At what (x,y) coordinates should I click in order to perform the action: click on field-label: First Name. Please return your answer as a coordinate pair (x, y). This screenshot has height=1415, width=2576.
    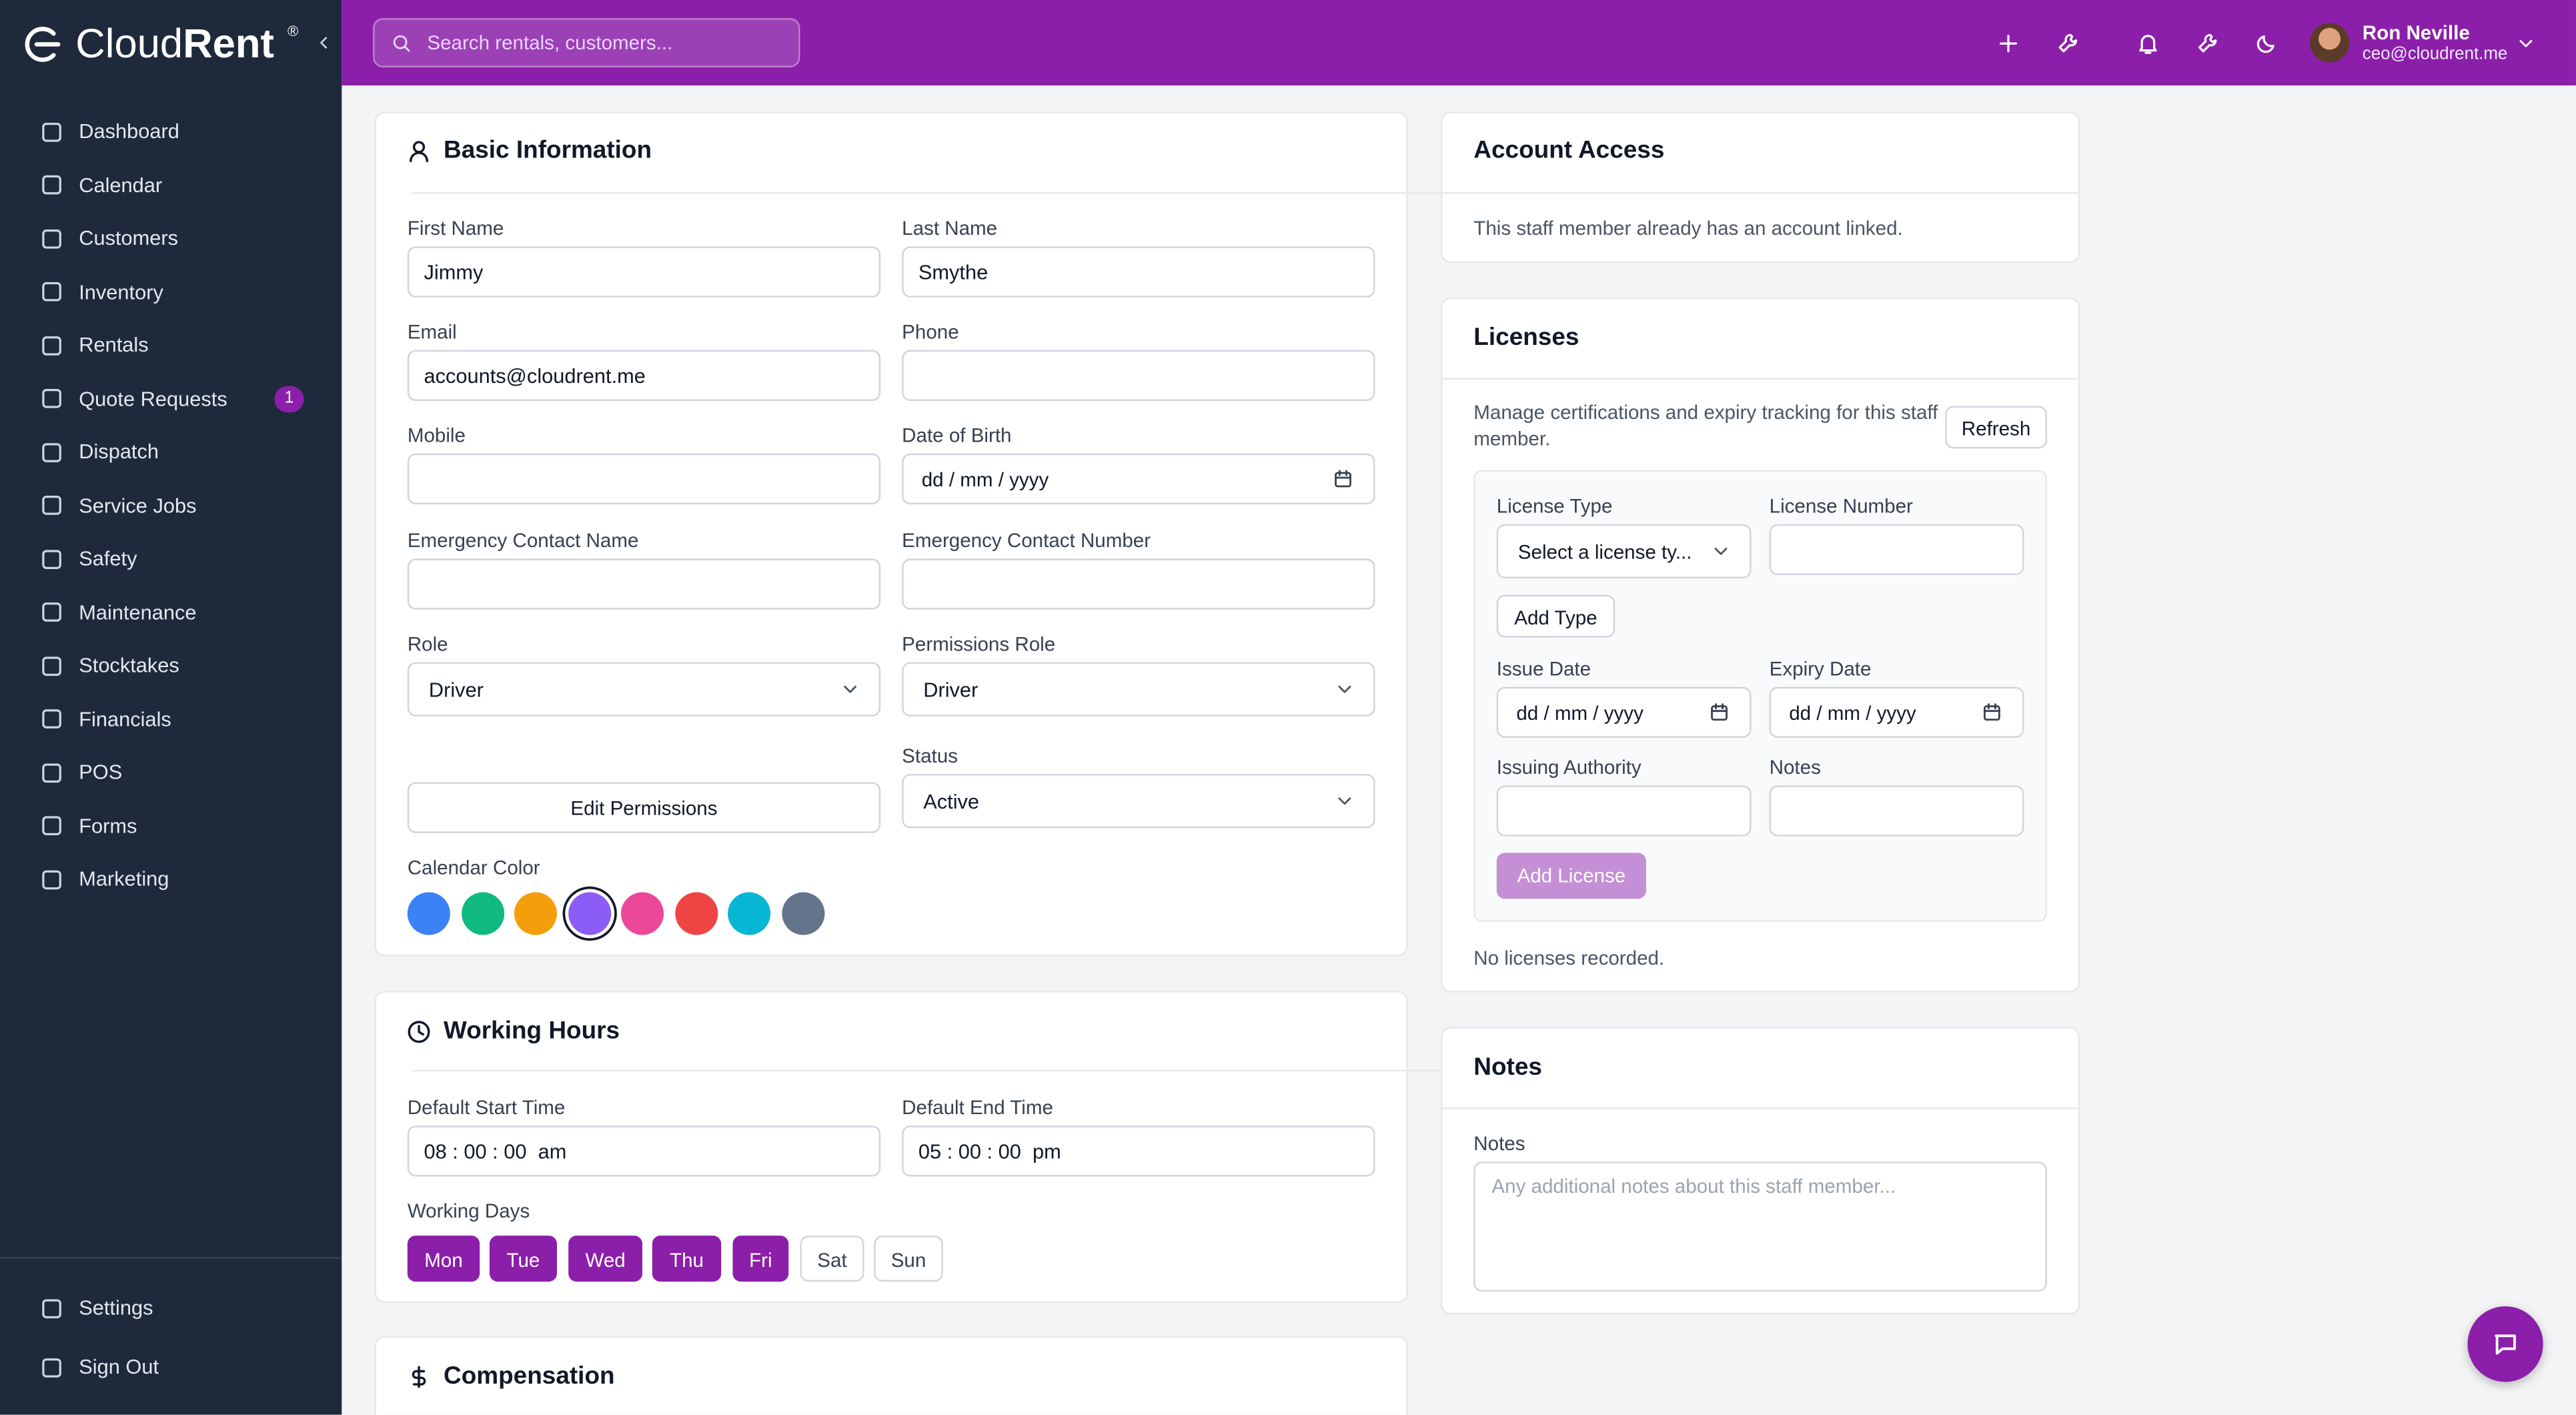
    Looking at the image, I should click on (456, 228).